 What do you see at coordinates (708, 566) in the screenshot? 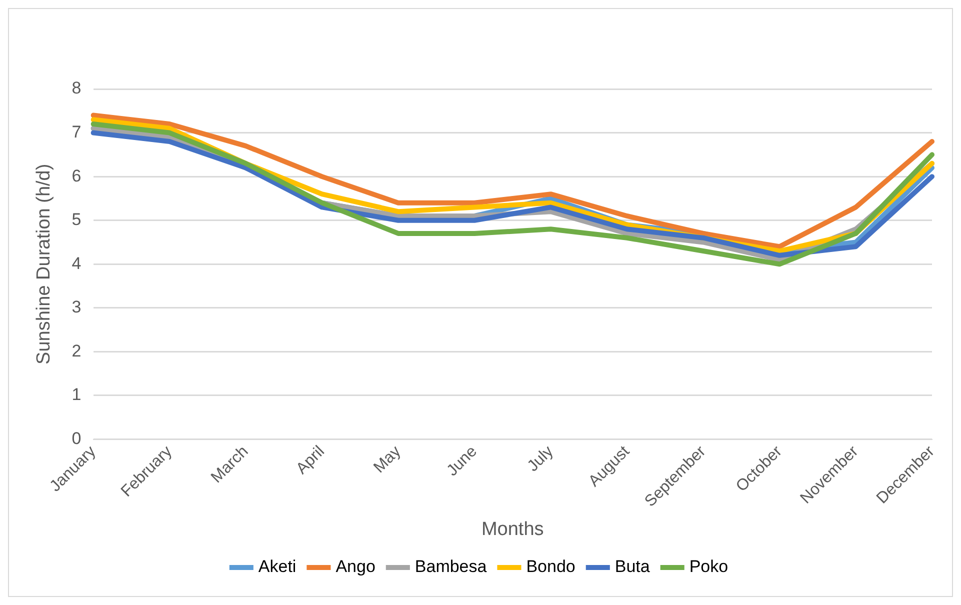
I see `legend-label: Poko` at bounding box center [708, 566].